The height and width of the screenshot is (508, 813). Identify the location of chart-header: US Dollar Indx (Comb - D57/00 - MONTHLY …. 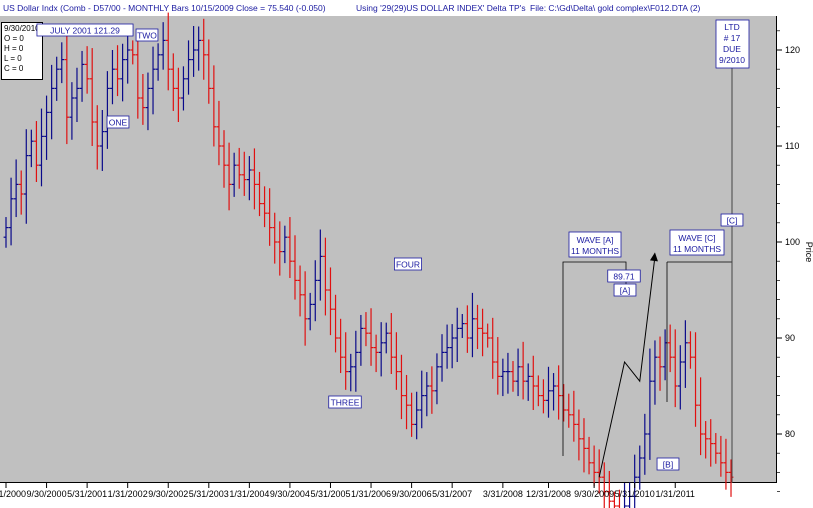
(406, 8).